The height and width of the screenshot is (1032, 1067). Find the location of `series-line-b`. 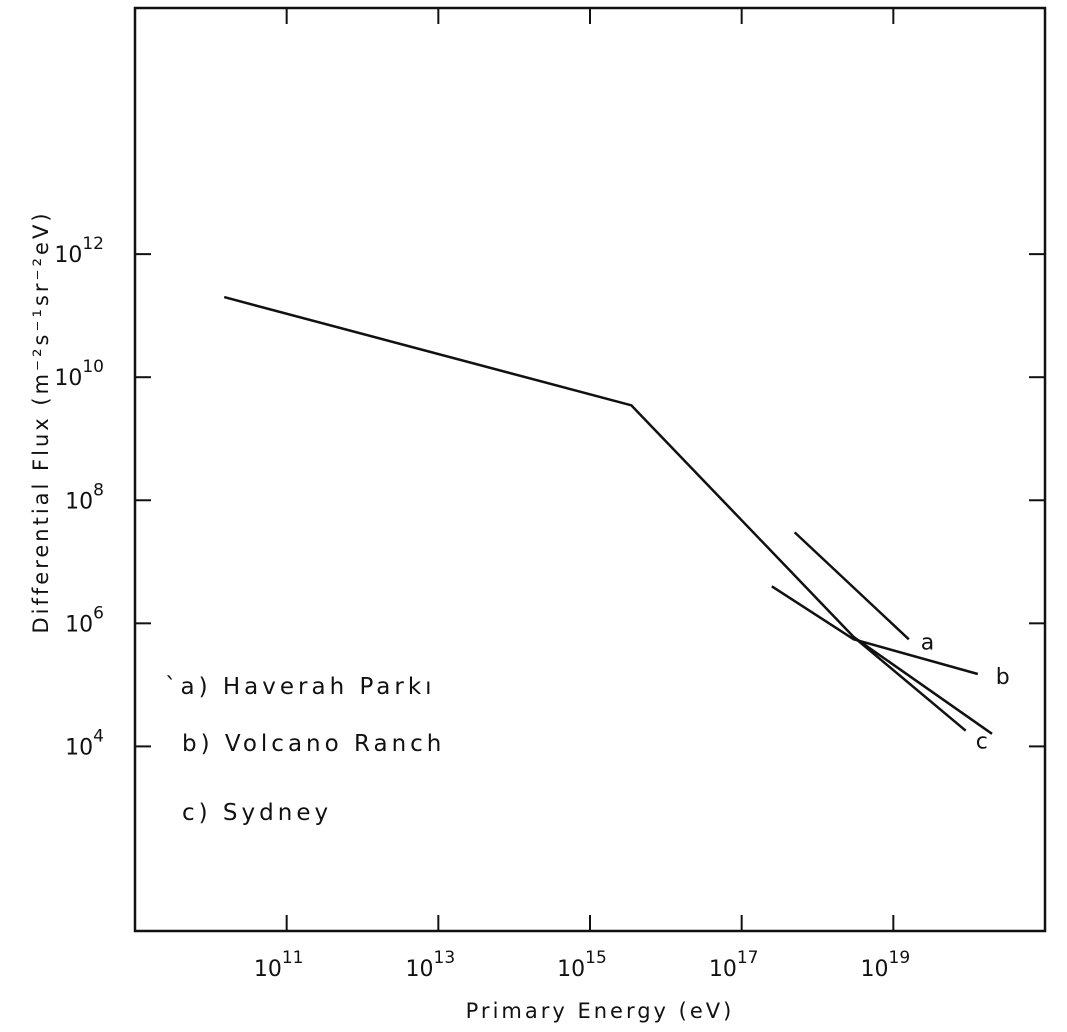

series-line-b is located at coordinates (875, 630).